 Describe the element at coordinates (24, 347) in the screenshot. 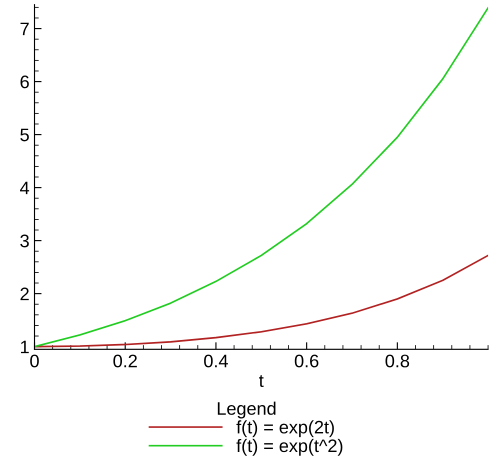

I see `y-tick-label: 1` at that location.